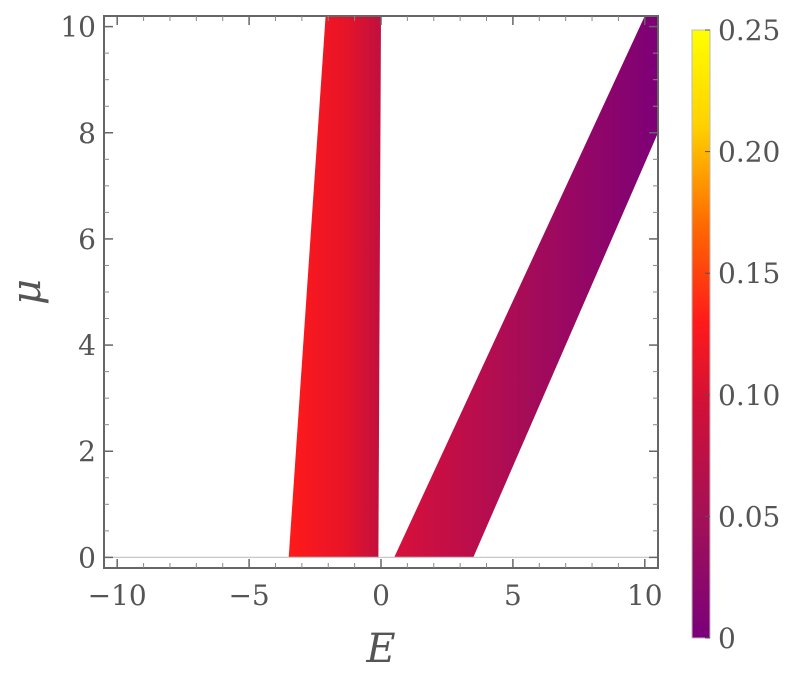 The width and height of the screenshot is (794, 683). I want to click on colorbar: 0 0.05 0.10 0.15 0.20 0.25, so click(735, 334).